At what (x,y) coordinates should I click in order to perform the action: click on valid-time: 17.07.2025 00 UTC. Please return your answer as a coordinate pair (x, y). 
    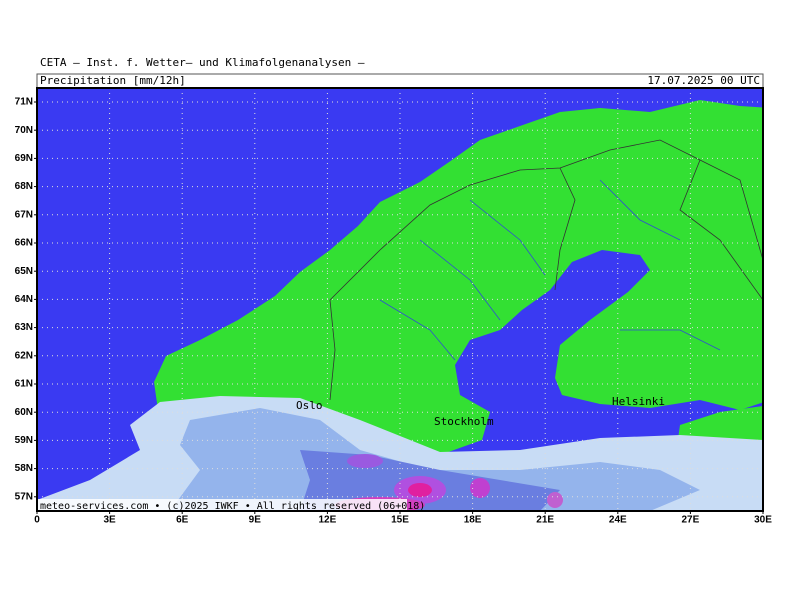
    Looking at the image, I should click on (703, 80).